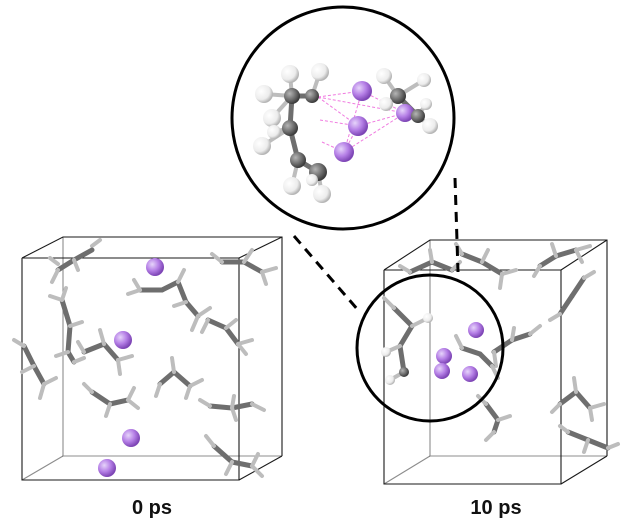  I want to click on inset-molecule-right, so click(407, 101).